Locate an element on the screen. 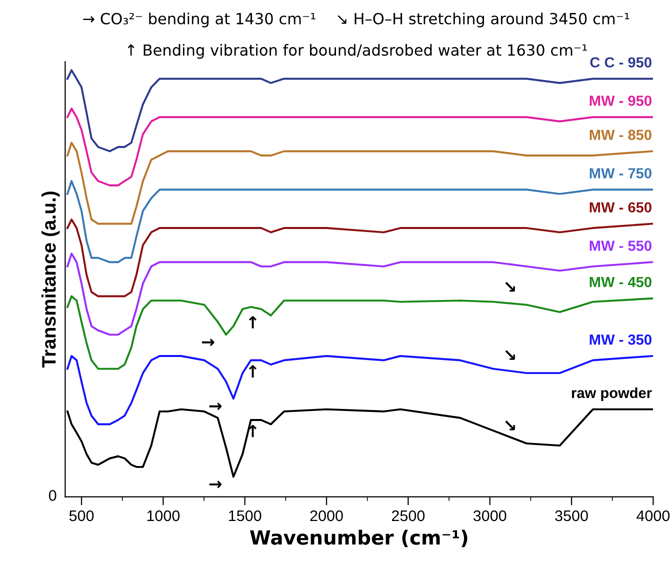  x-tick-label: 2000 is located at coordinates (326, 516).